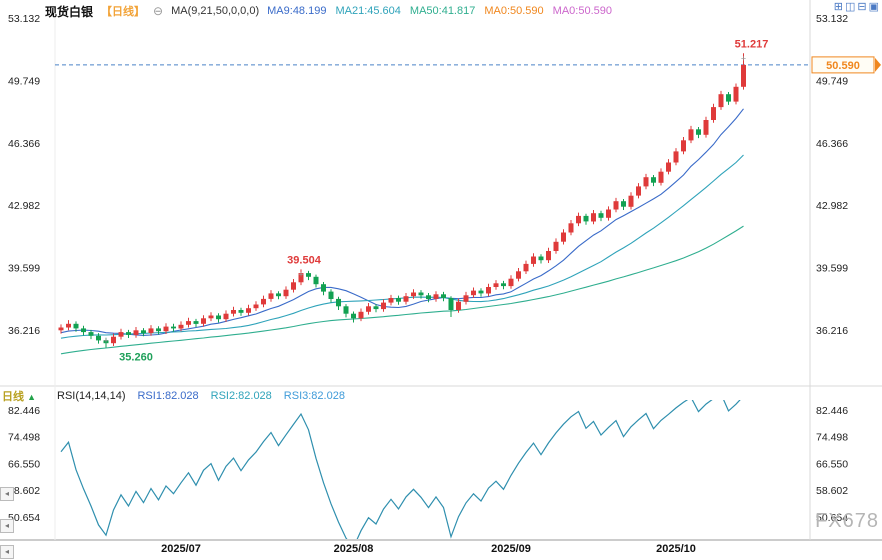 The image size is (882, 560). I want to click on layout-rows-icon: ⊟, so click(862, 7).